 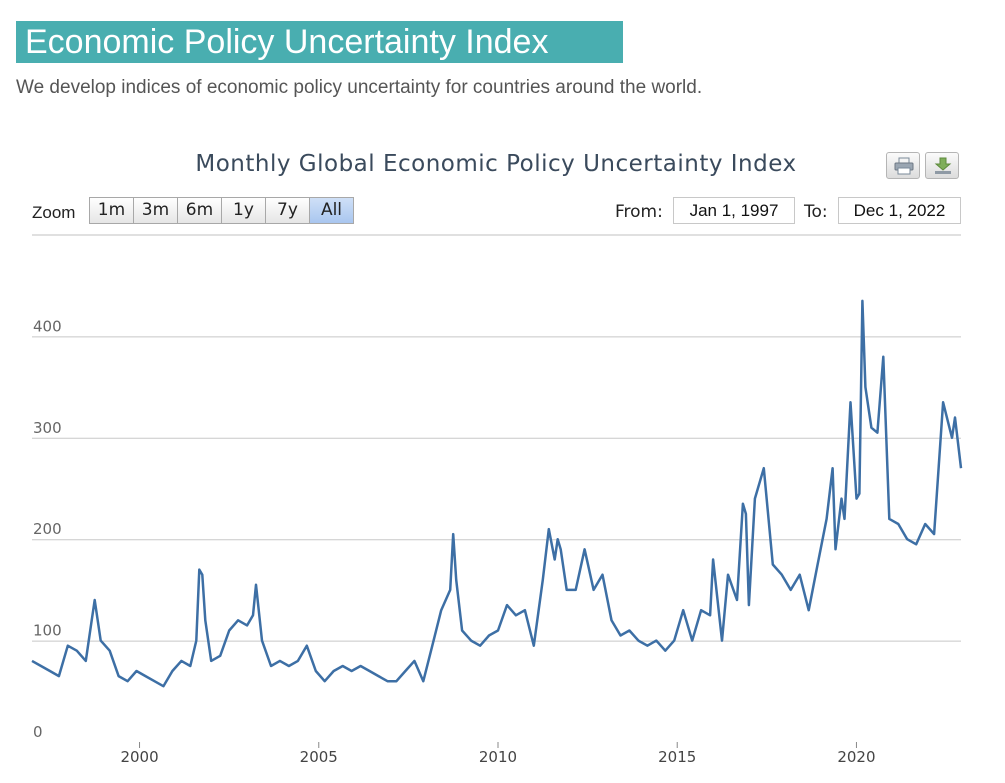 I want to click on x-tick-label: 2015, so click(x=677, y=757).